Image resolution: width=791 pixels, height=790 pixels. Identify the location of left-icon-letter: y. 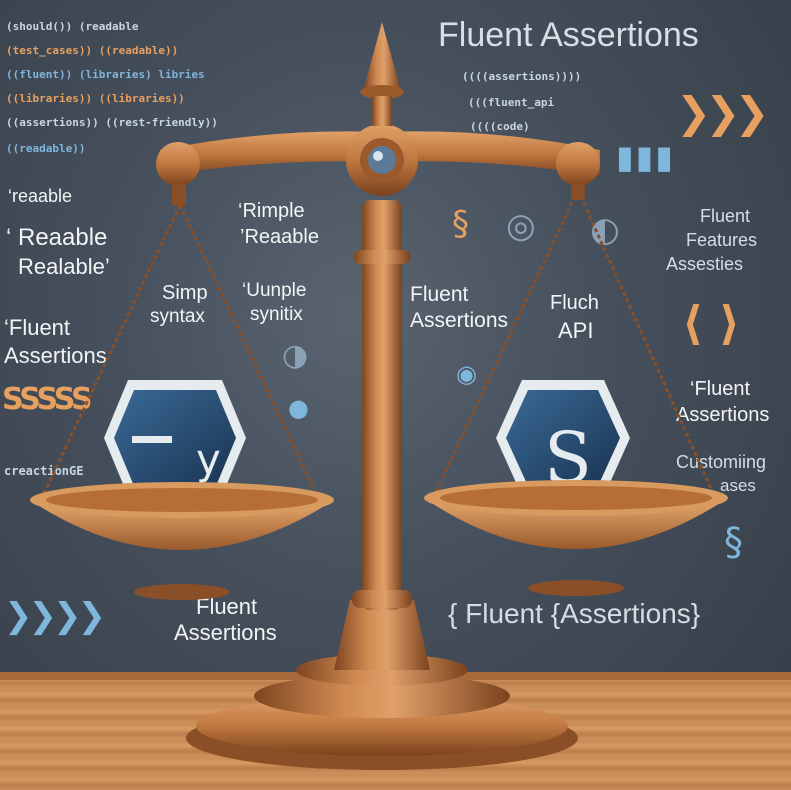
(208, 459).